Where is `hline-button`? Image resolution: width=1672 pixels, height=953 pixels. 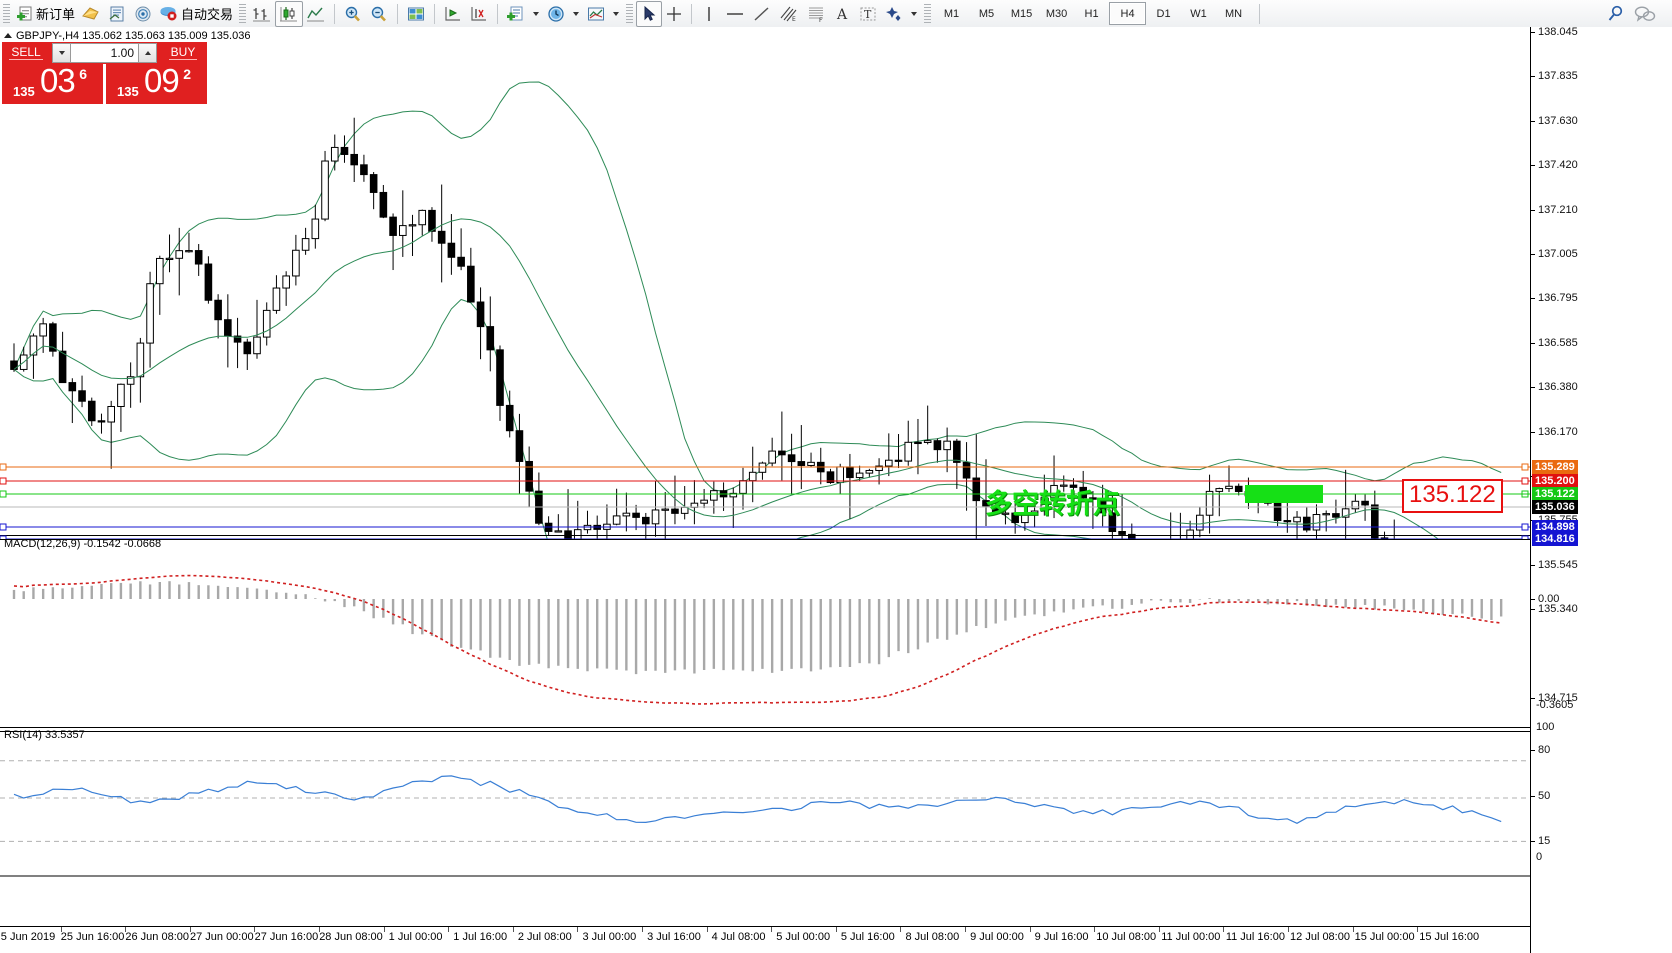 hline-button is located at coordinates (735, 14).